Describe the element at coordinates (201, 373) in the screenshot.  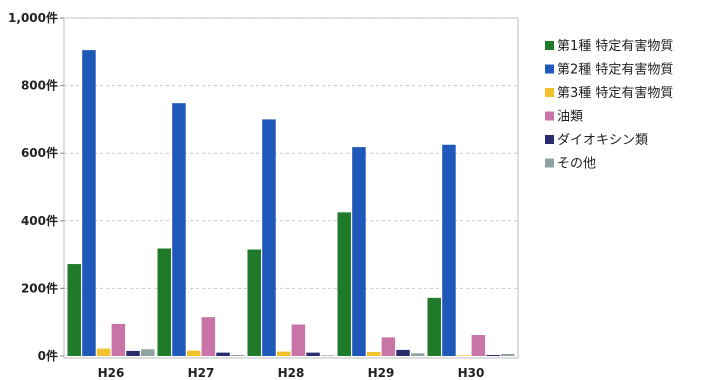
I see `x-tick-label: H27` at that location.